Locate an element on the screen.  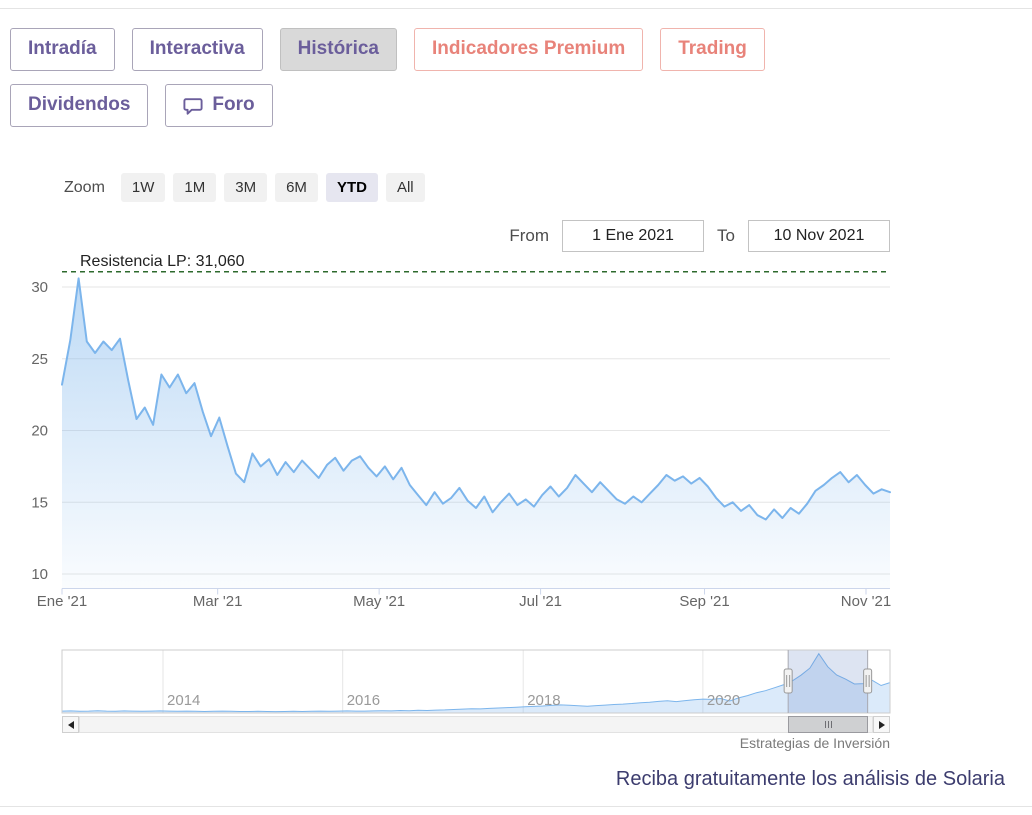
bottom-divider is located at coordinates (516, 806).